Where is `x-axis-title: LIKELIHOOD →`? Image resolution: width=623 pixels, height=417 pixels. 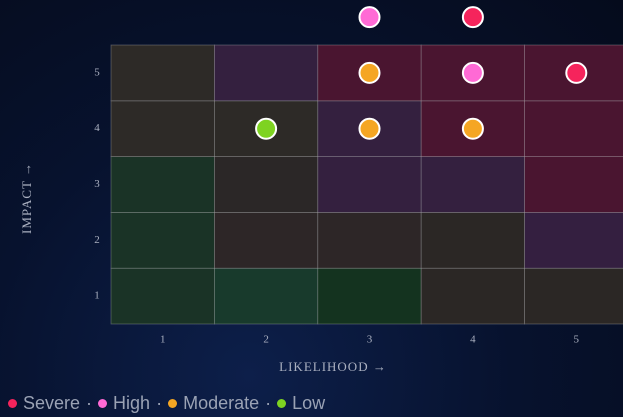
x-axis-title: LIKELIHOOD → is located at coordinates (333, 366).